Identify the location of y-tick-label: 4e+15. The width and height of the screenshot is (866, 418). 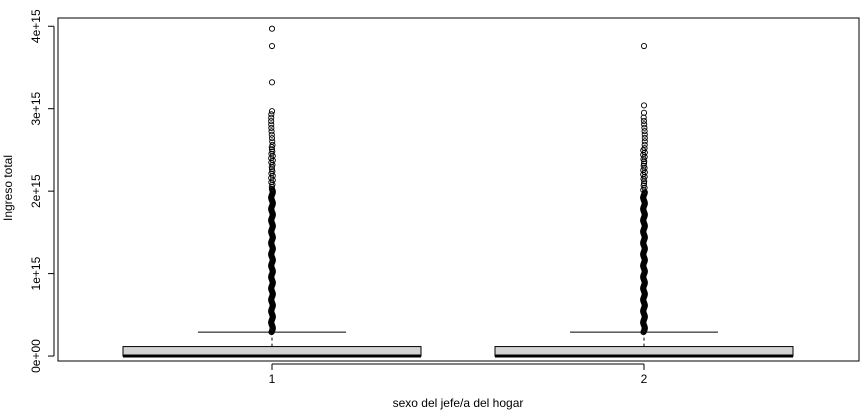
(36, 26).